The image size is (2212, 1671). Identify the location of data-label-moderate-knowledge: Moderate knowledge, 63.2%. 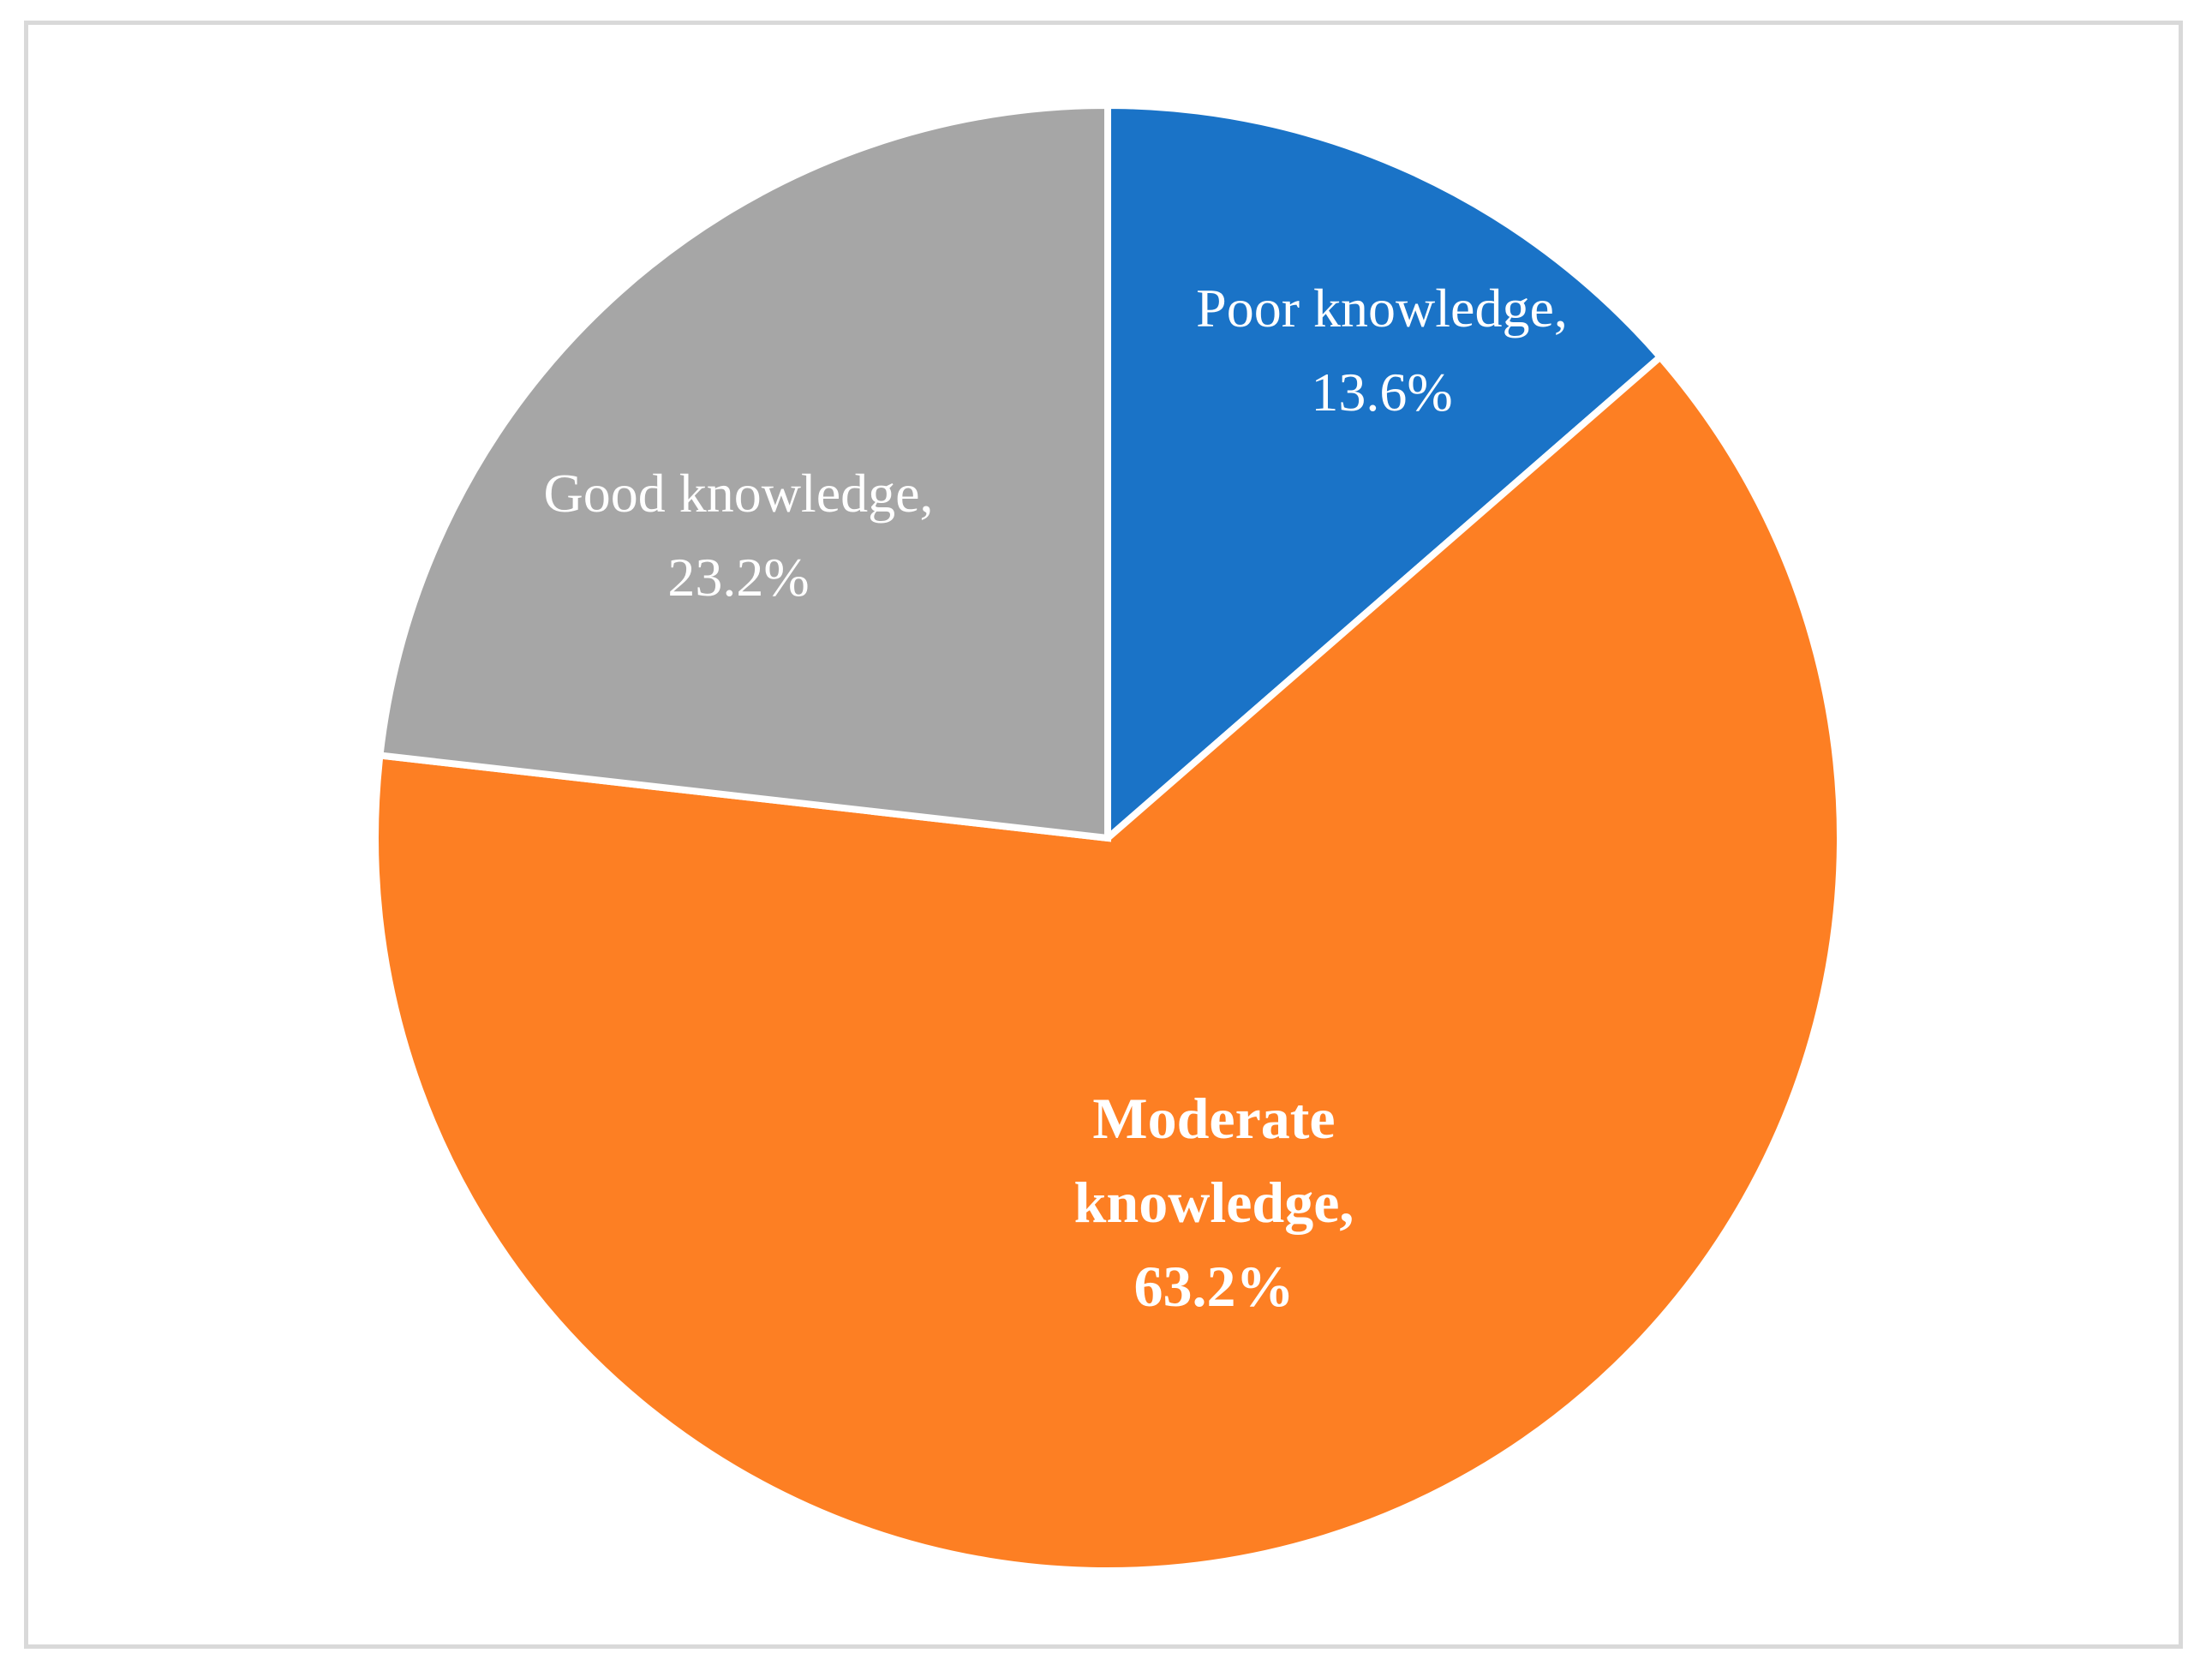
(1214, 1202).